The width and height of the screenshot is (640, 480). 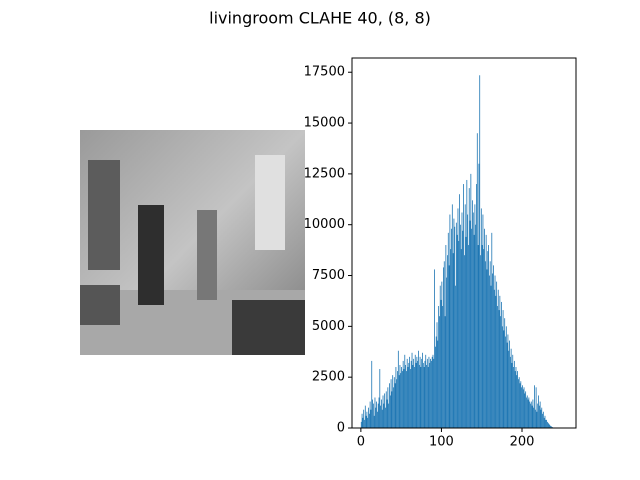 What do you see at coordinates (328, 326) in the screenshot?
I see `y-tick-label: 5000` at bounding box center [328, 326].